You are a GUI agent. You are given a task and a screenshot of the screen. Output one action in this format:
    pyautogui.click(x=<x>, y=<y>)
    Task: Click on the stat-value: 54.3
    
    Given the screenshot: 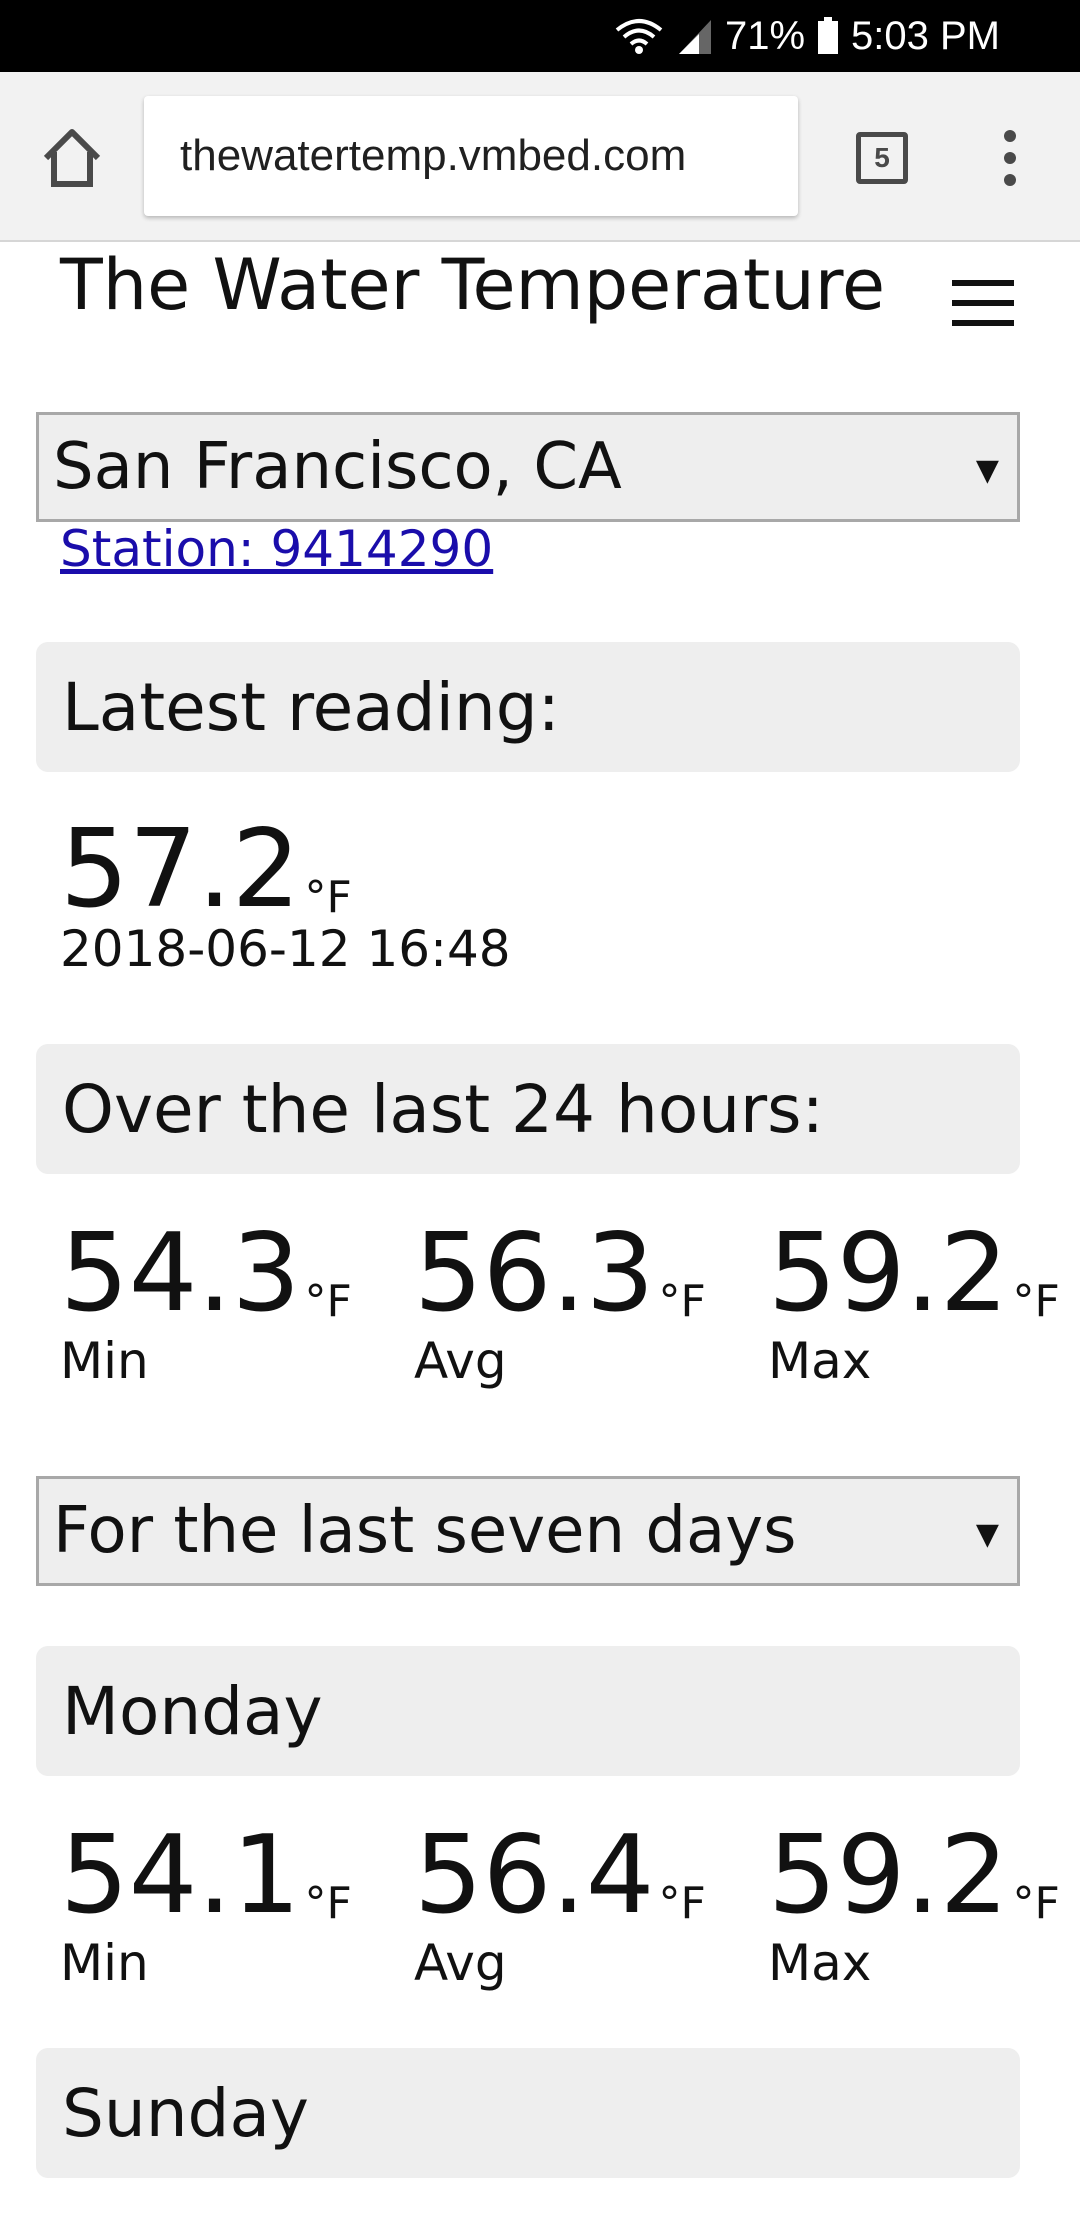 What is the action you would take?
    pyautogui.click(x=180, y=1273)
    